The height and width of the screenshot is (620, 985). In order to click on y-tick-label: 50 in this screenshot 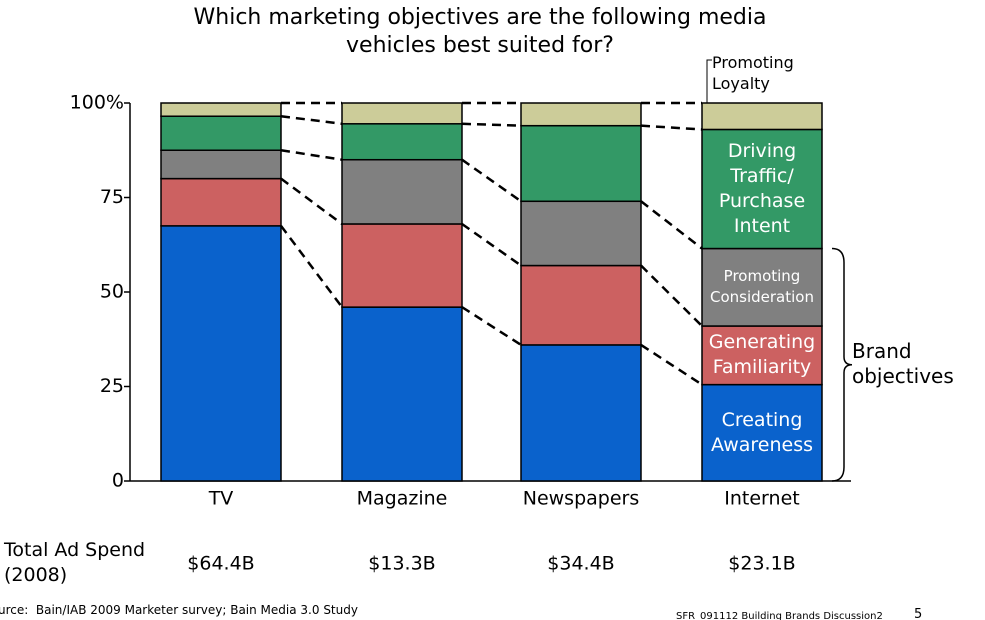, I will do `click(112, 292)`.